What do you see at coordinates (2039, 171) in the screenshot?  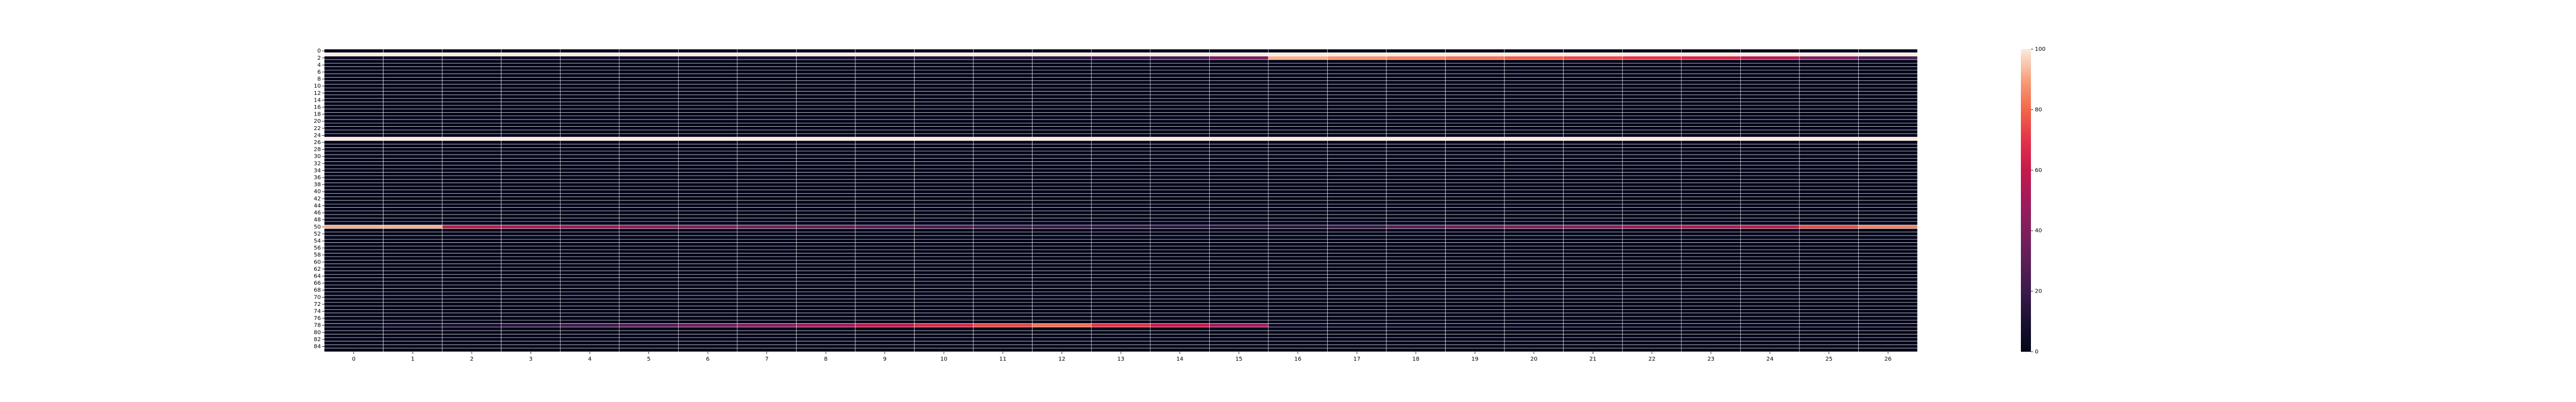 I see `colorbar-tick-label: 60` at bounding box center [2039, 171].